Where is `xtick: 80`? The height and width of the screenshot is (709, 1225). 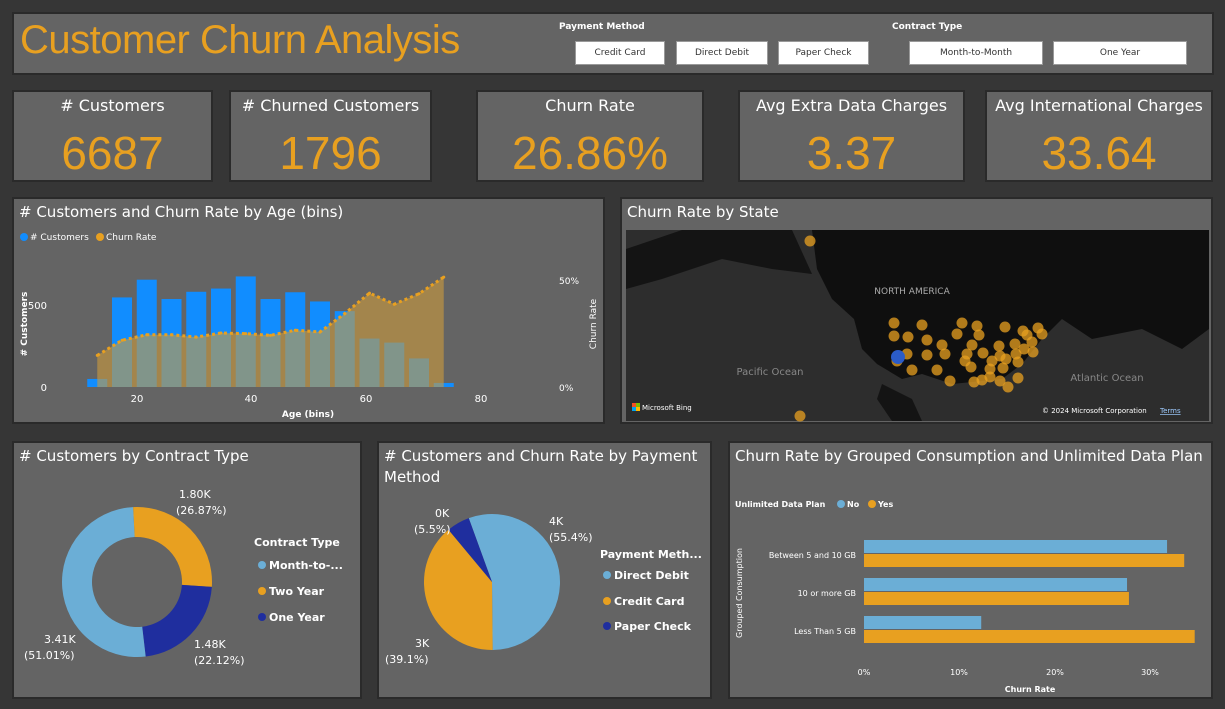 xtick: 80 is located at coordinates (481, 399).